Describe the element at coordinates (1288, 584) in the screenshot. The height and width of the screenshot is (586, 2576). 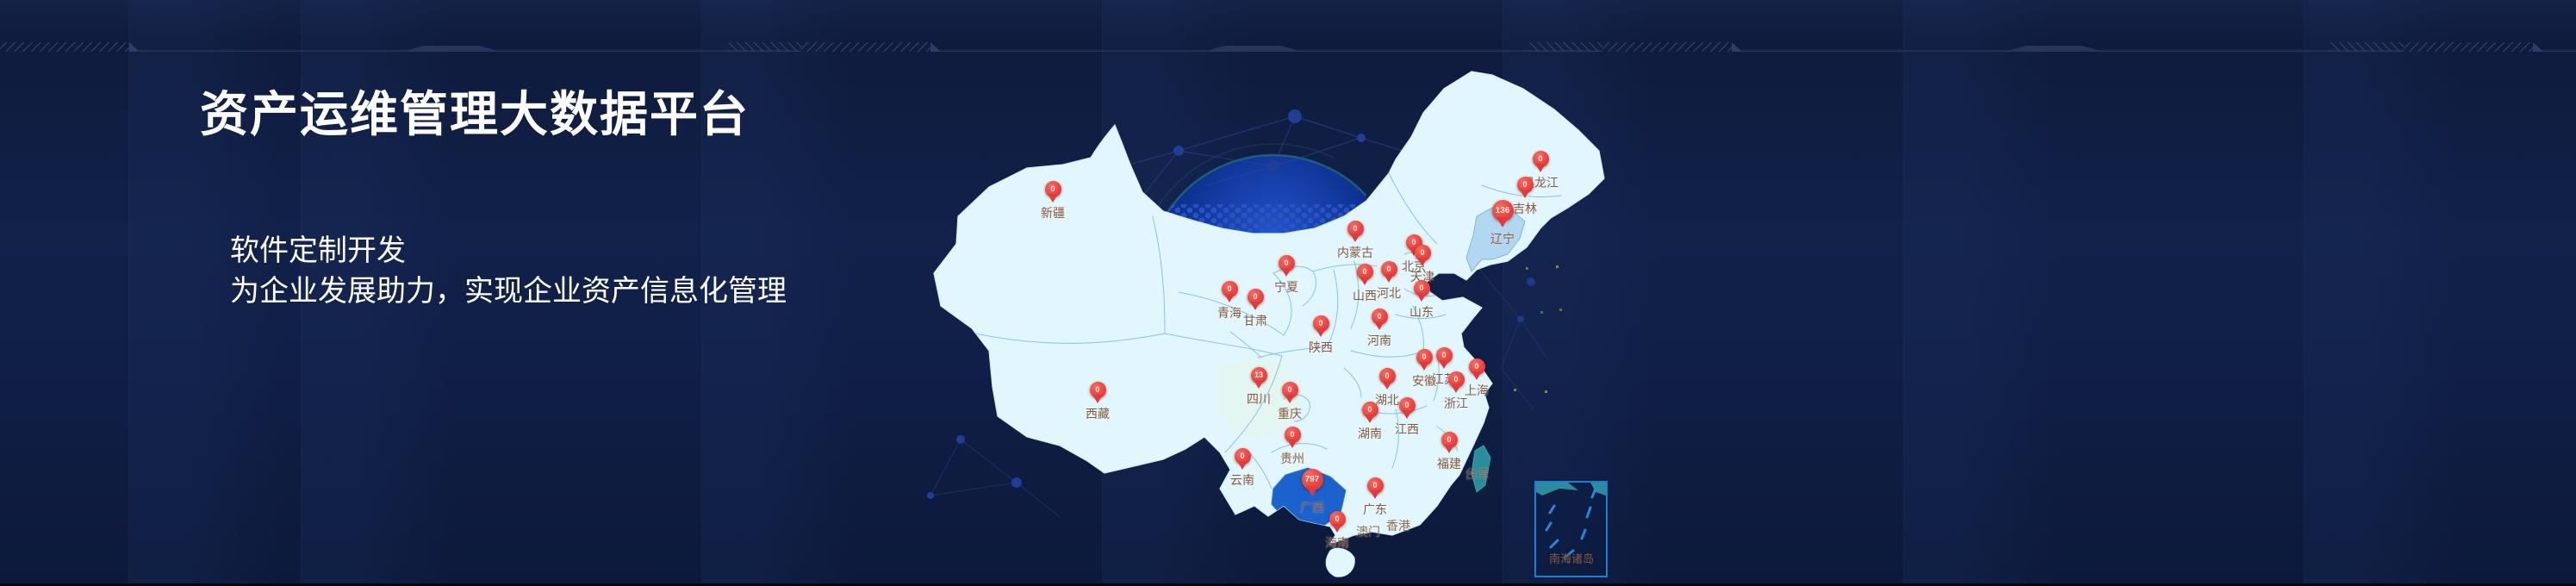
I see `bottom-edge` at that location.